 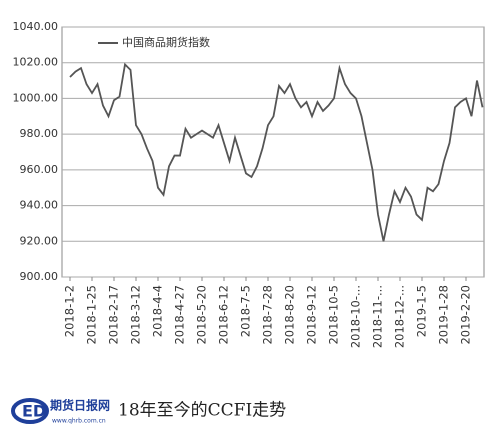 What do you see at coordinates (39, 133) in the screenshot?
I see `y-tick-label: 980.00` at bounding box center [39, 133].